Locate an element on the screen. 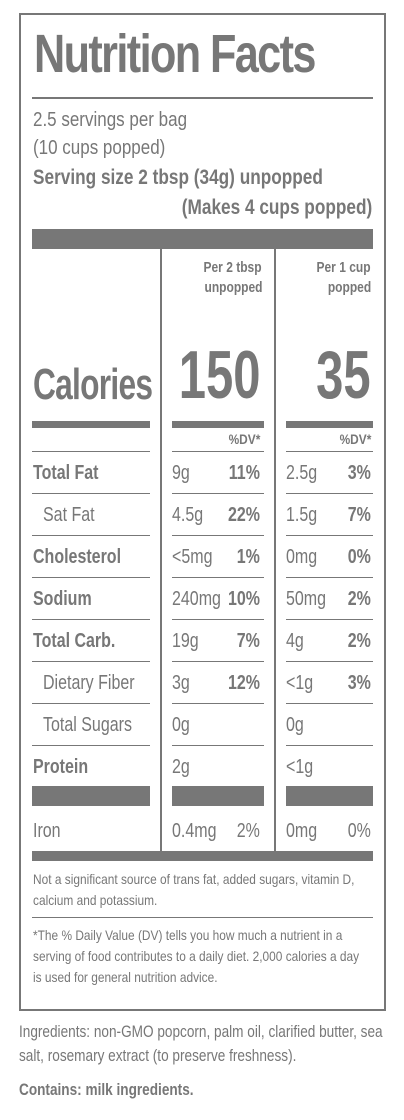  nutrient-amount-col2: 0g is located at coordinates (295, 725).